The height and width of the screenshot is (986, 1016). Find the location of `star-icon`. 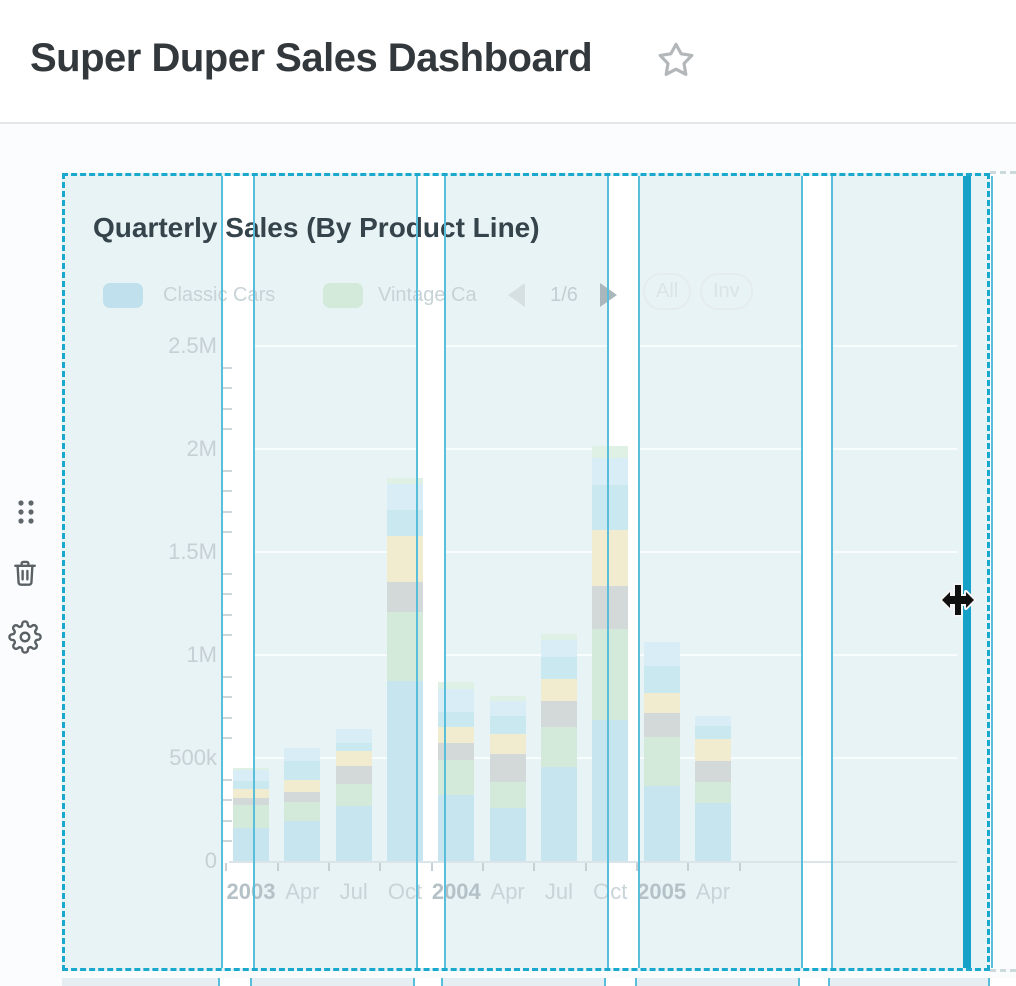

star-icon is located at coordinates (676, 60).